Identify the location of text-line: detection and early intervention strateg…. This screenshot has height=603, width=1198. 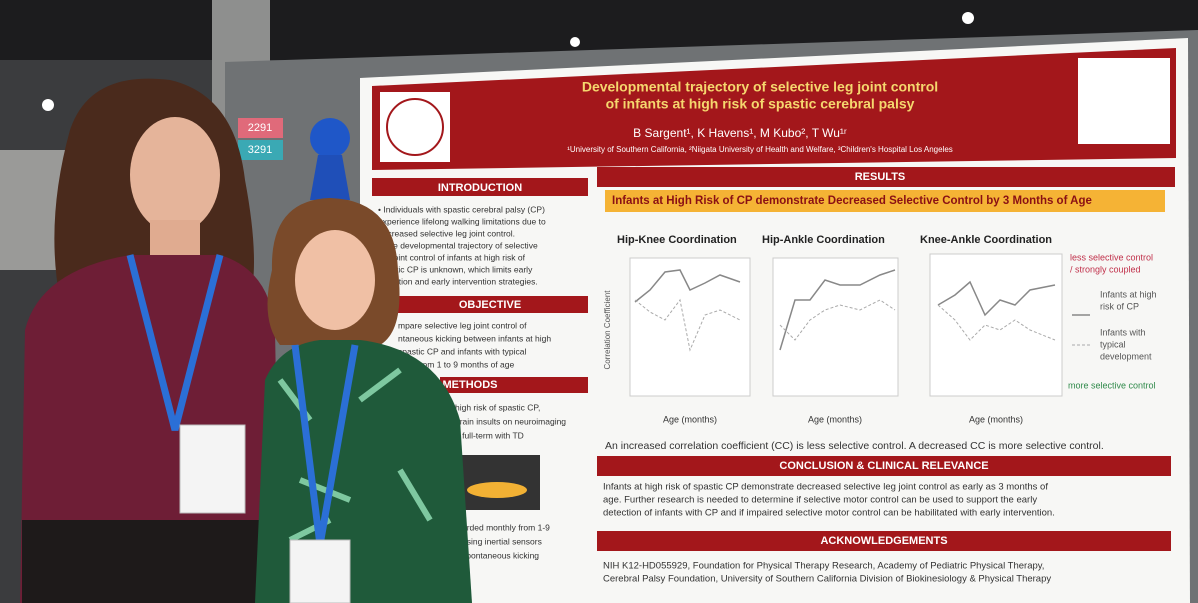
(458, 281).